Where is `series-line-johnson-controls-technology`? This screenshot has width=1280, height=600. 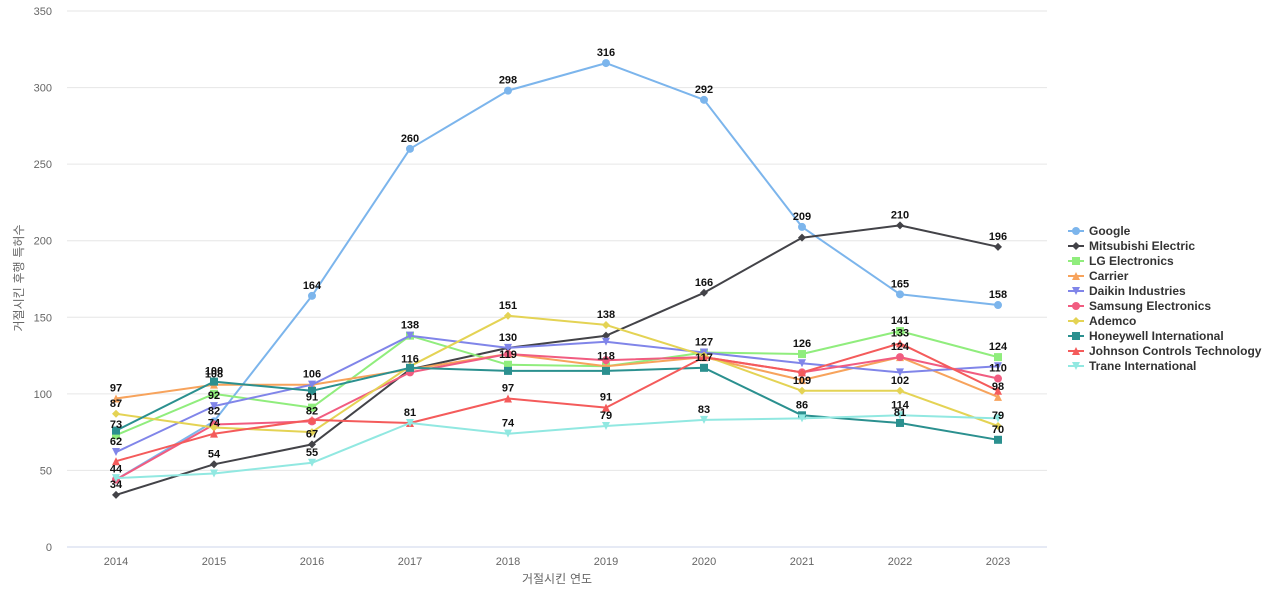 series-line-johnson-controls-technology is located at coordinates (557, 402).